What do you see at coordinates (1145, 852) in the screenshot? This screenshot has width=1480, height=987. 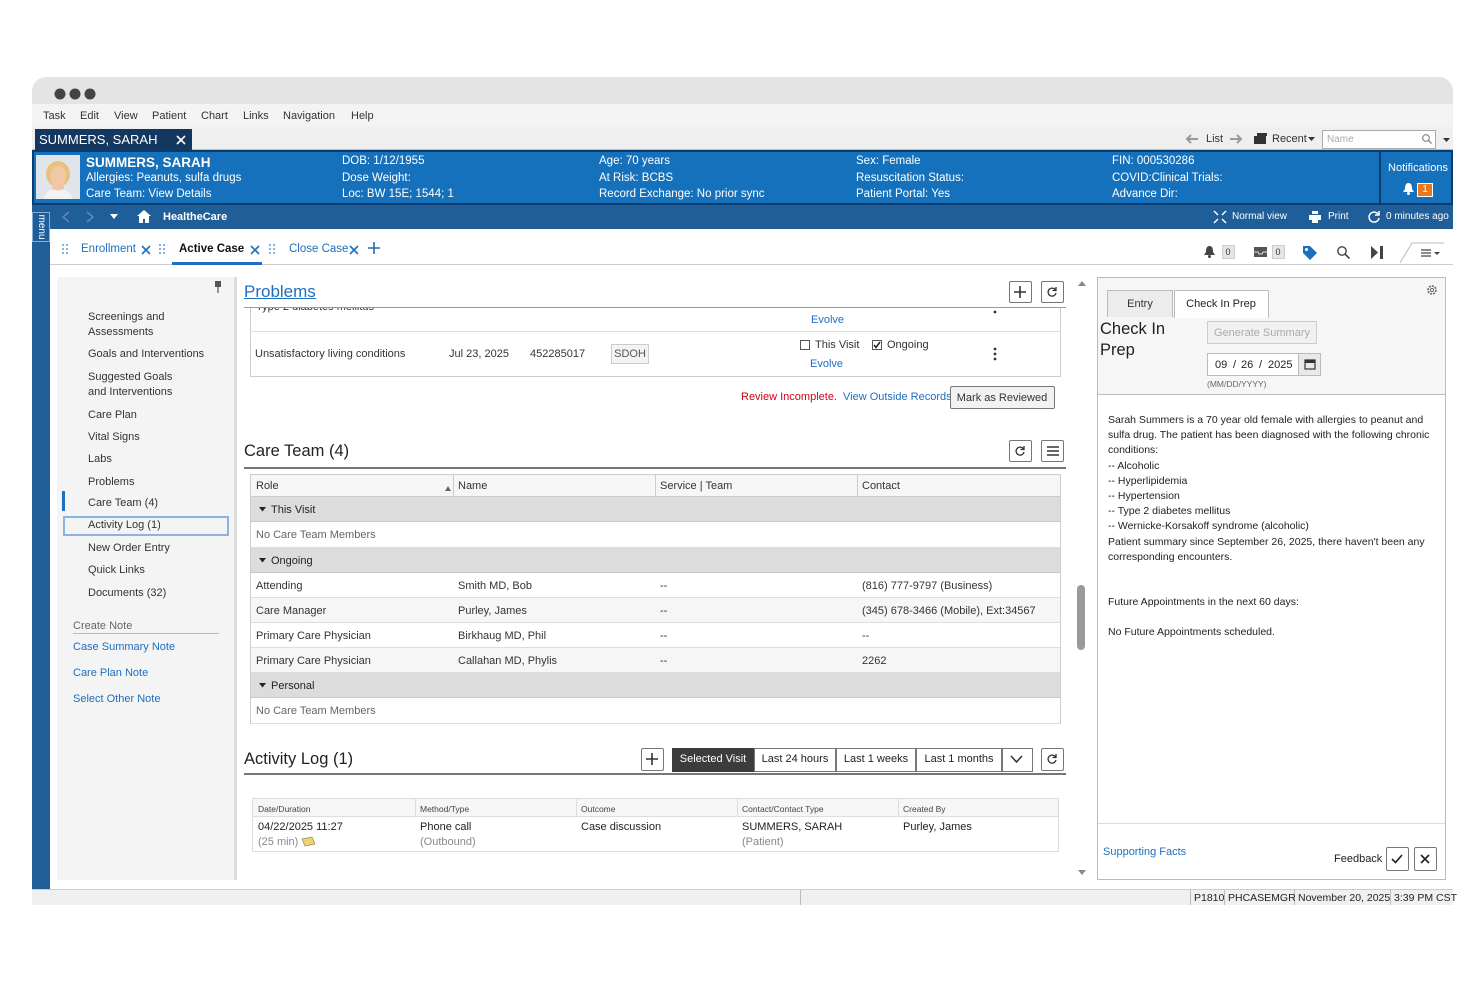 I see `supporting-facts-link: Supporting Facts` at bounding box center [1145, 852].